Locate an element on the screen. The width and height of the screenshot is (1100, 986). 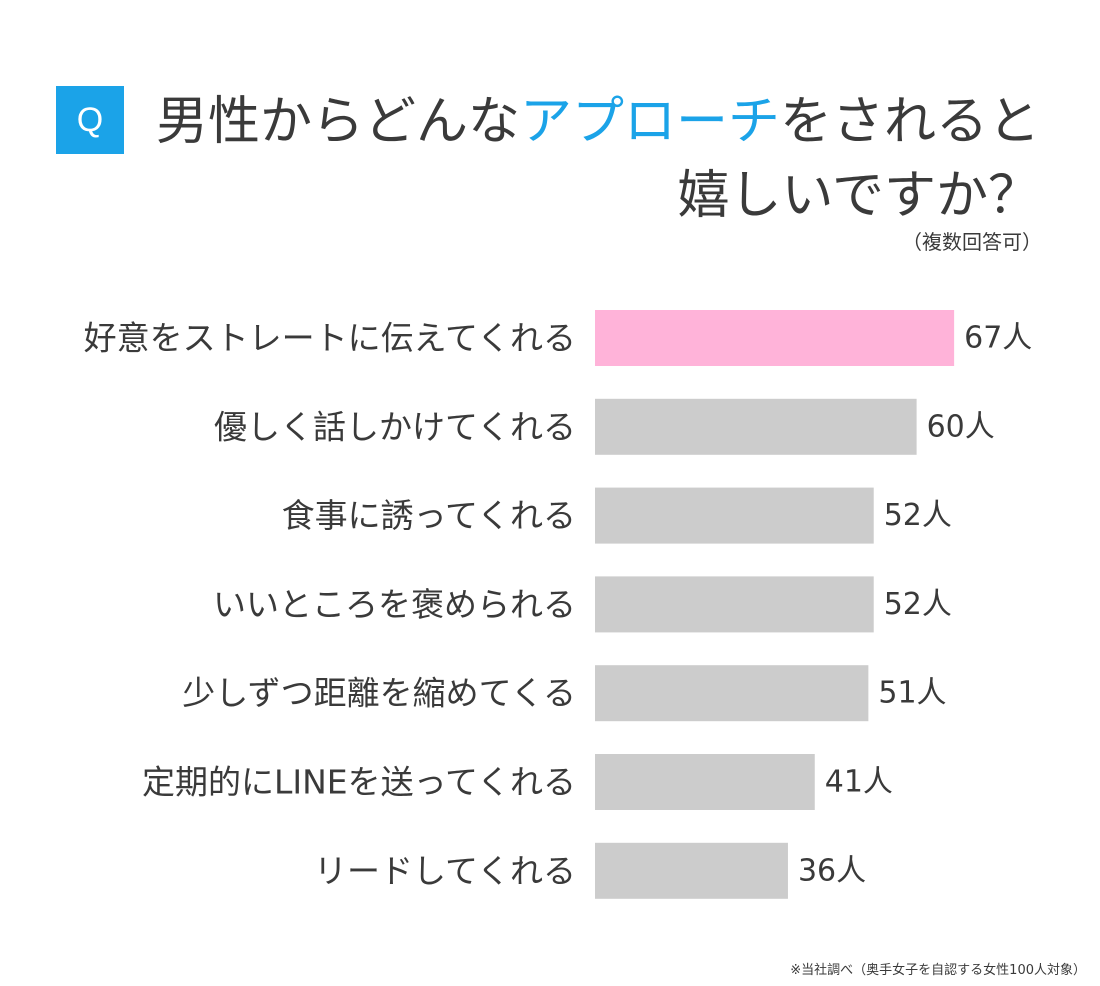
chart-title-line-1: 男性からどんなアプローチをされると is located at coordinates (598, 122).